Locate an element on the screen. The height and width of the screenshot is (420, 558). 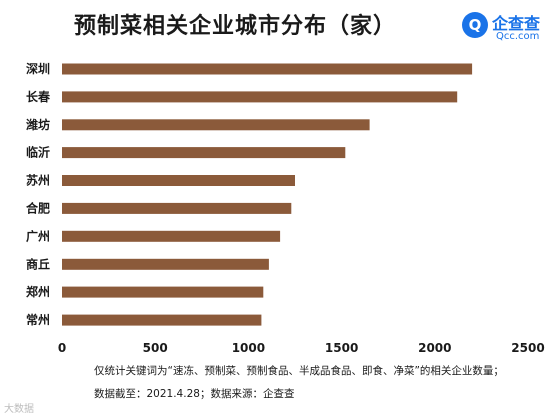
category-label: 商丘 is located at coordinates (38, 263).